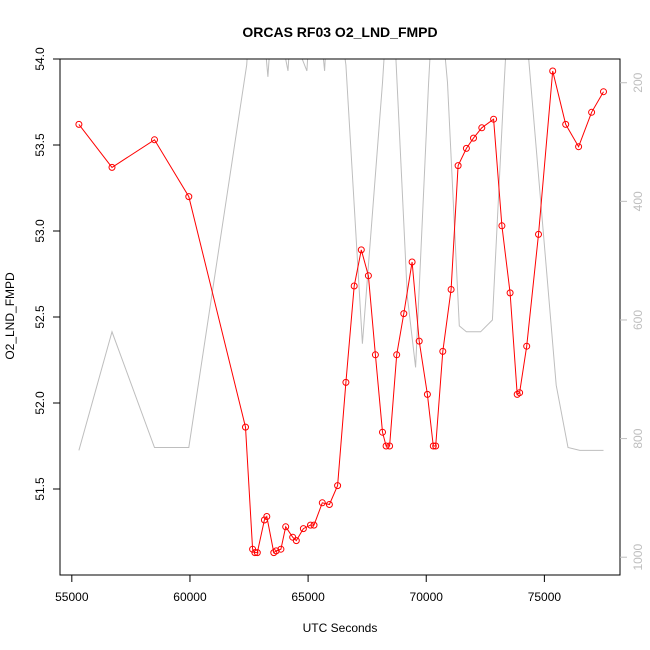 This screenshot has height=650, width=650. What do you see at coordinates (190, 597) in the screenshot?
I see `x-tick-label: 60000` at bounding box center [190, 597].